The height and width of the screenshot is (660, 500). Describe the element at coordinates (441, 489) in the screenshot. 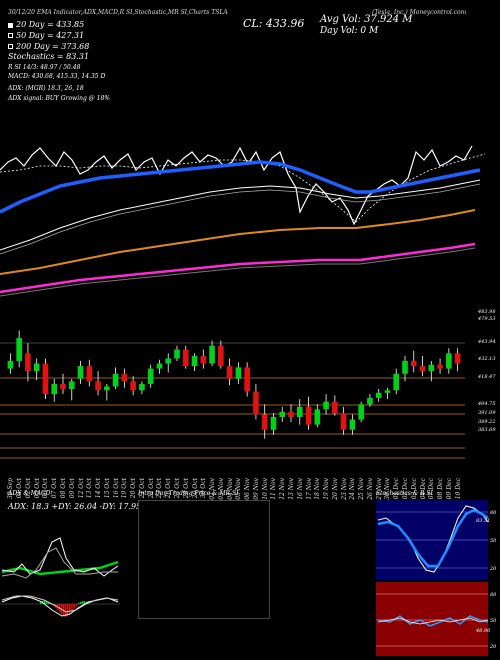

I see `date-tick-label: 08 Dec` at that location.